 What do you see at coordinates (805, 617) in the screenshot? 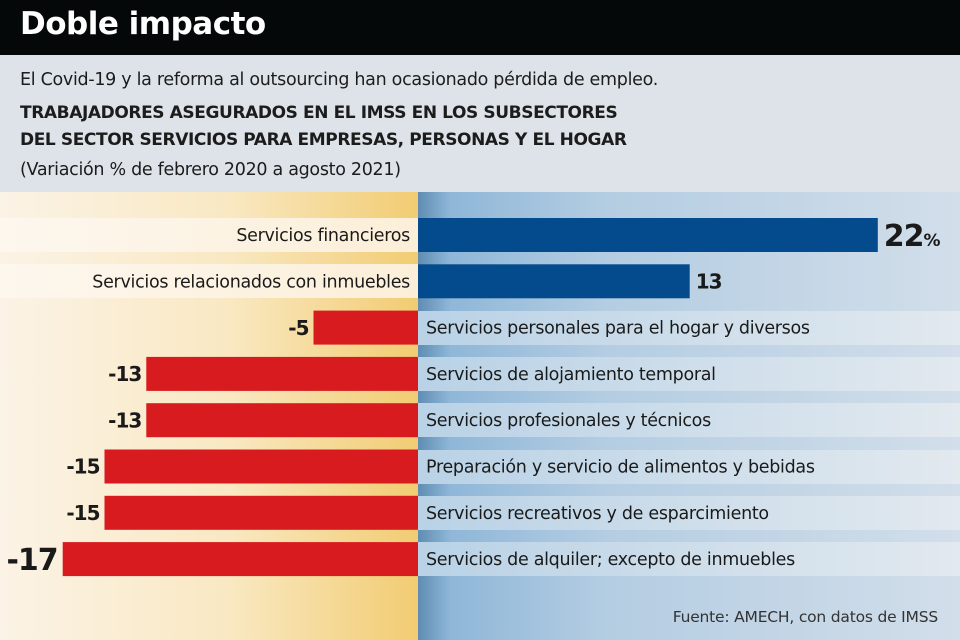
I see `source-note: Fuente: AMECH, con datos de IMSS` at bounding box center [805, 617].